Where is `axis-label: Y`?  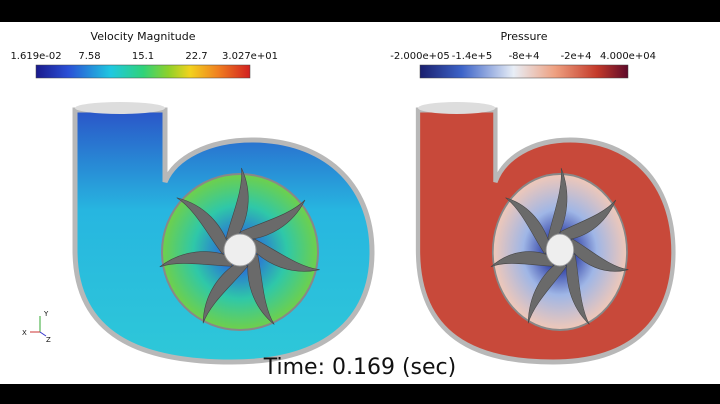 axis-label: Y is located at coordinates (46, 314).